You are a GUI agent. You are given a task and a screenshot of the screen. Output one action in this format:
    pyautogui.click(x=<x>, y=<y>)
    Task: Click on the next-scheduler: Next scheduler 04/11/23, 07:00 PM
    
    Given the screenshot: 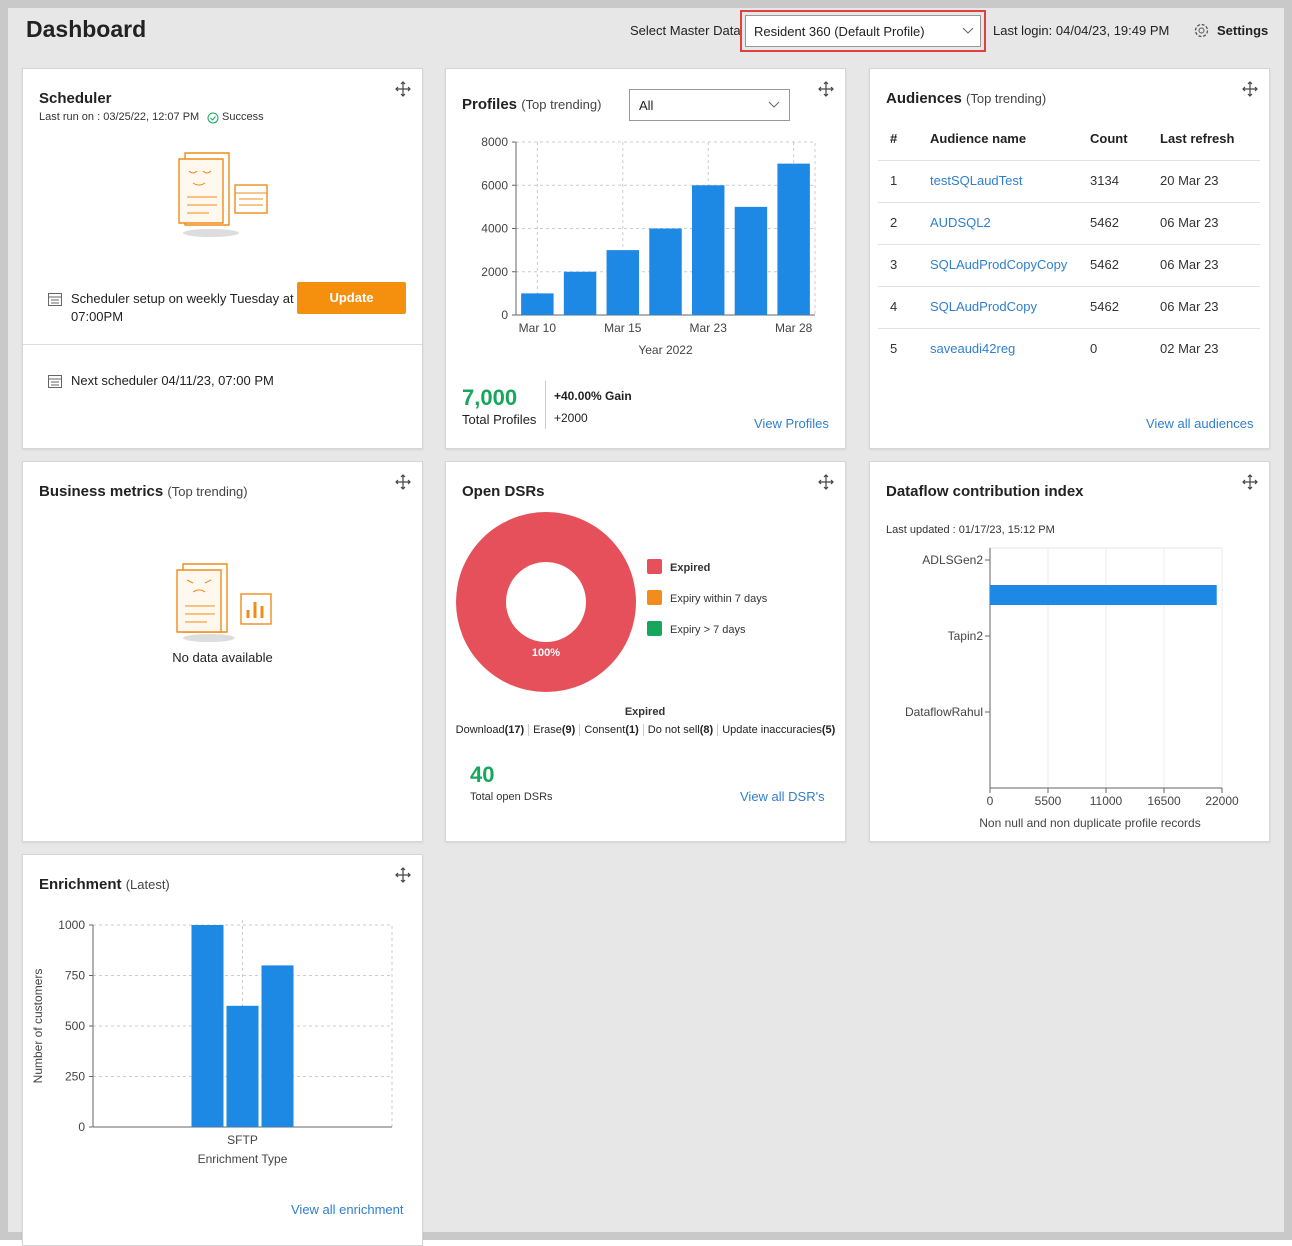 What is the action you would take?
    pyautogui.click(x=172, y=380)
    